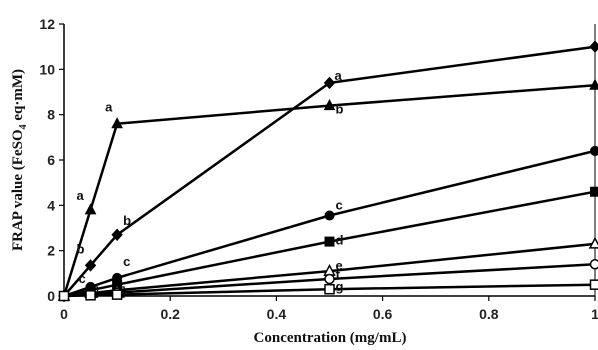  I want to click on x-tick-label: 0, so click(64, 314).